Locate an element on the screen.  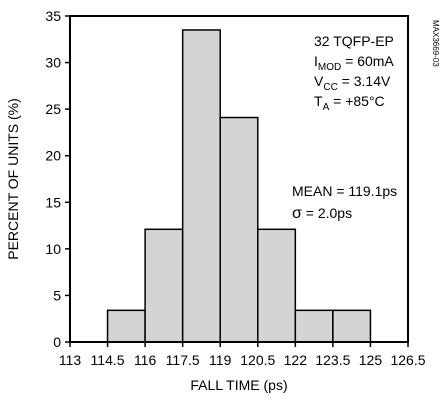
x-tick-label: 117.5 is located at coordinates (183, 360).